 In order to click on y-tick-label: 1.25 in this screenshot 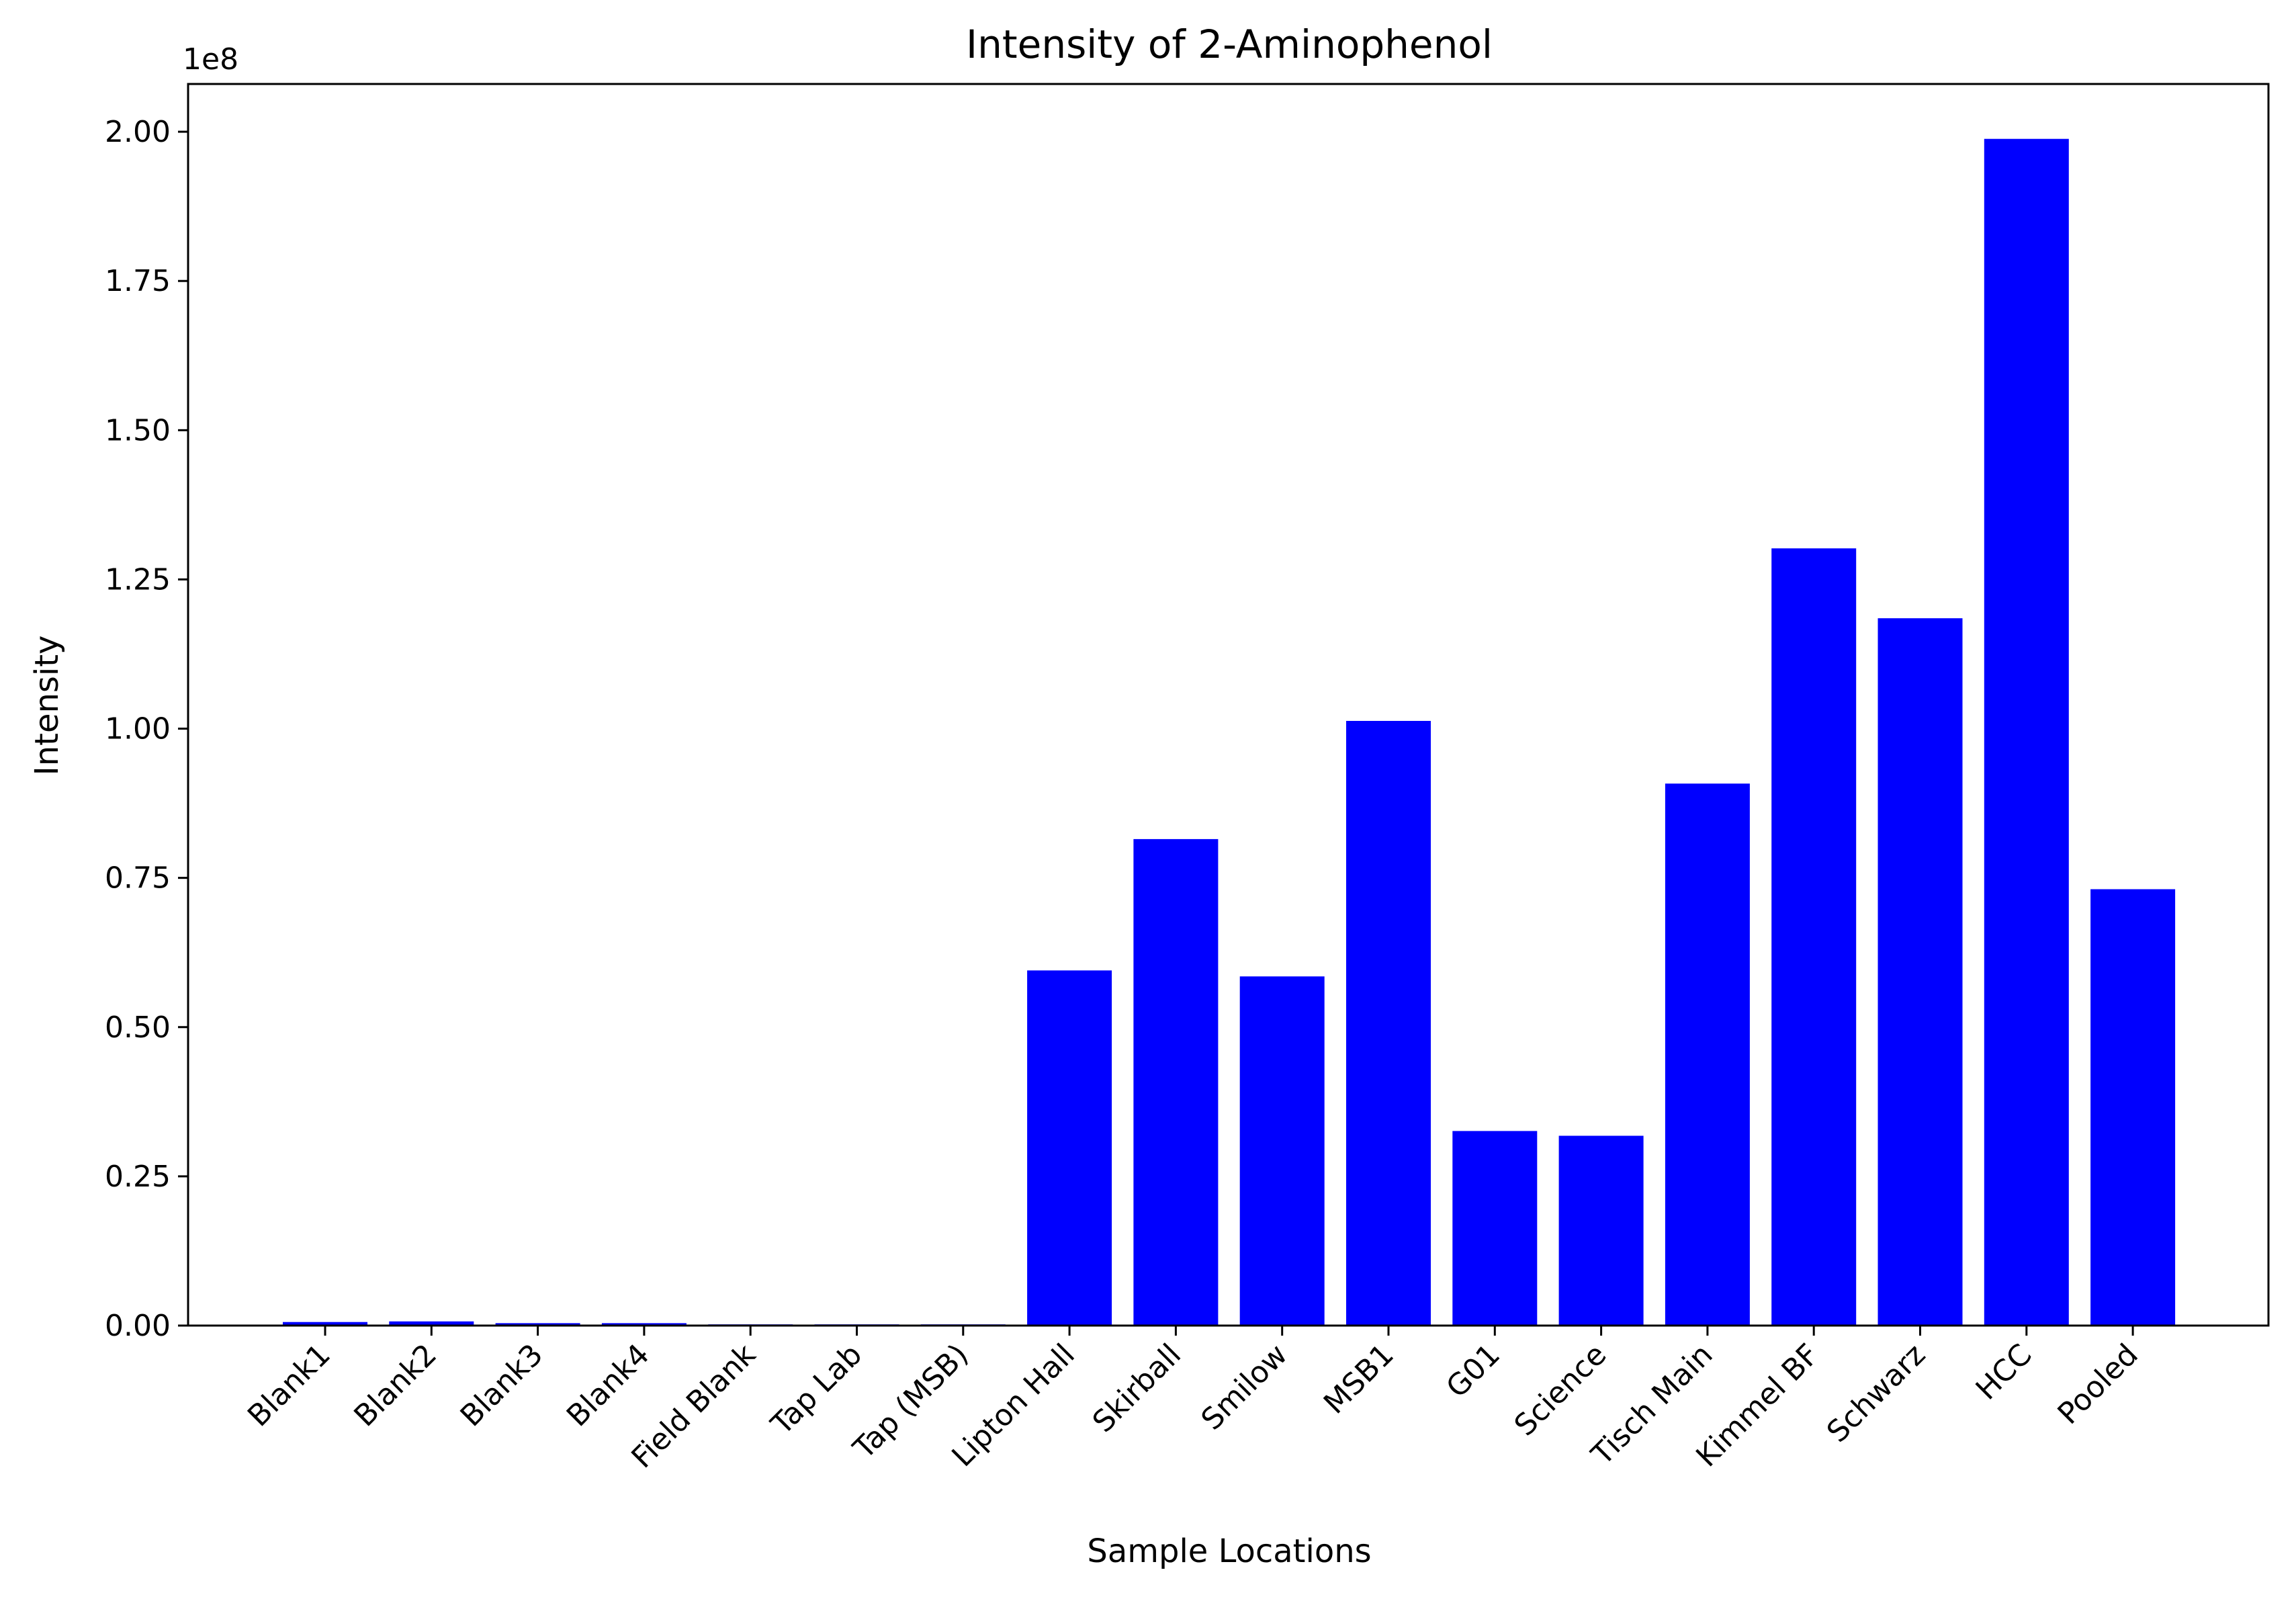, I will do `click(138, 580)`.